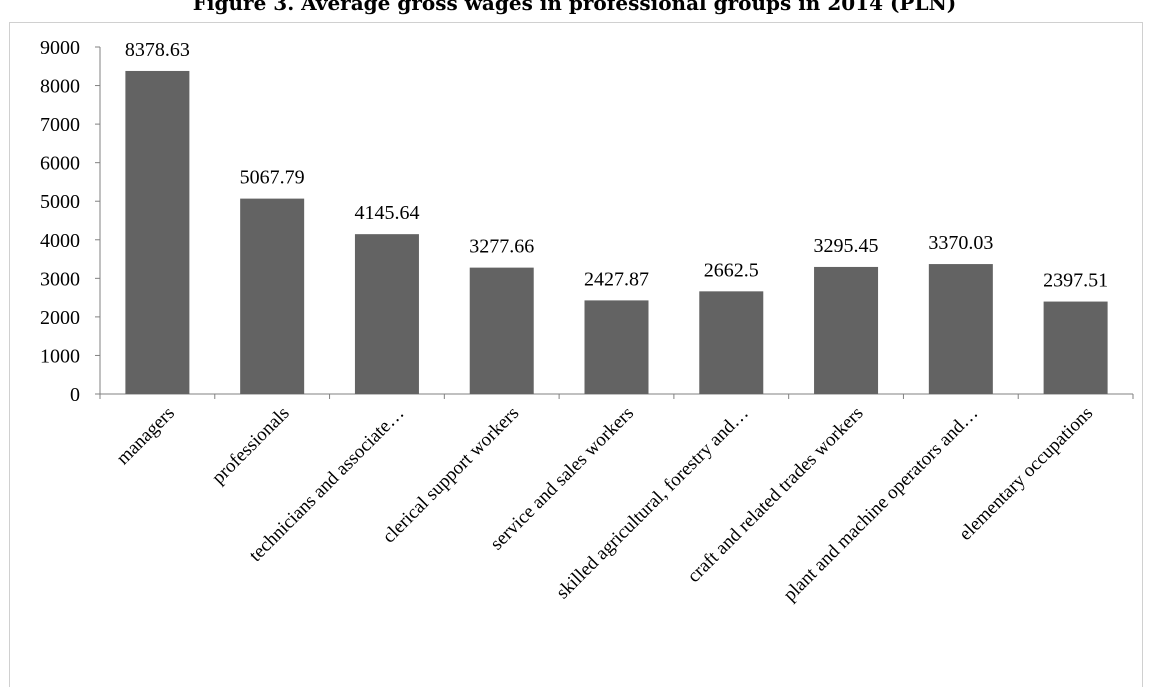 The image size is (1149, 687). What do you see at coordinates (386, 213) in the screenshot?
I see `data-label: 4145.64` at bounding box center [386, 213].